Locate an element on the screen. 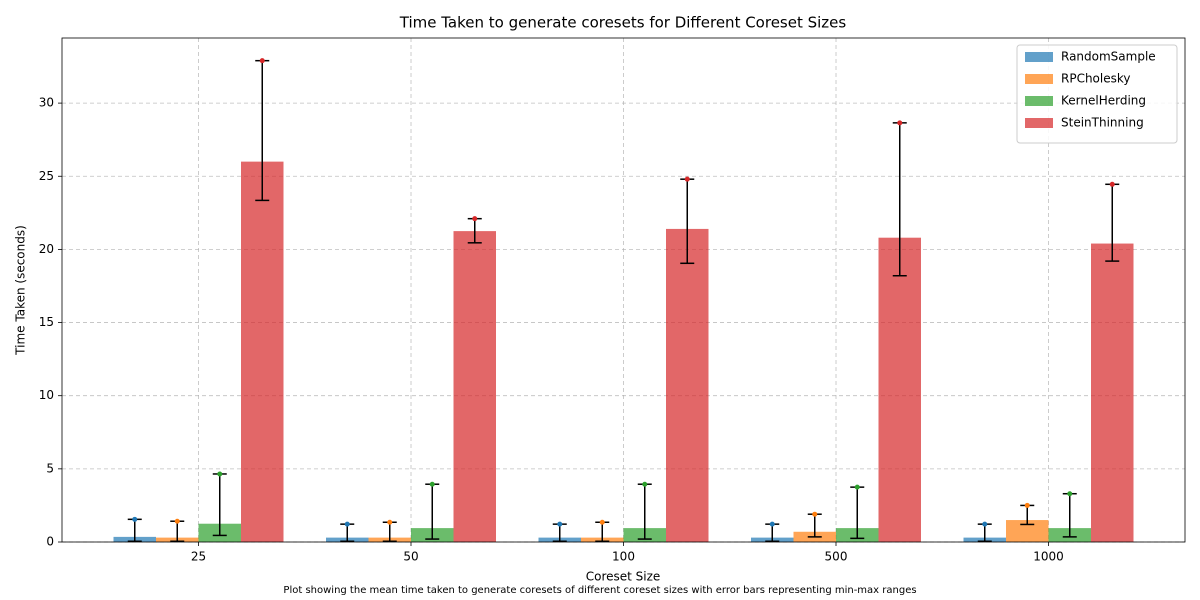 The image size is (1200, 600). x-tick-label: 25 is located at coordinates (198, 557).